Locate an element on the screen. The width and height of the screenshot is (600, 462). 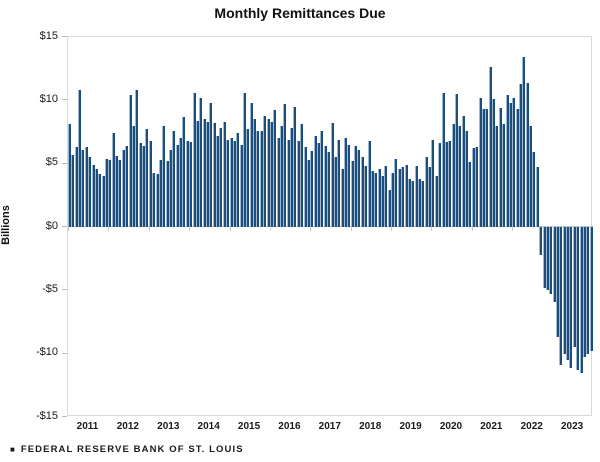
year-label: 2018 is located at coordinates (370, 426).